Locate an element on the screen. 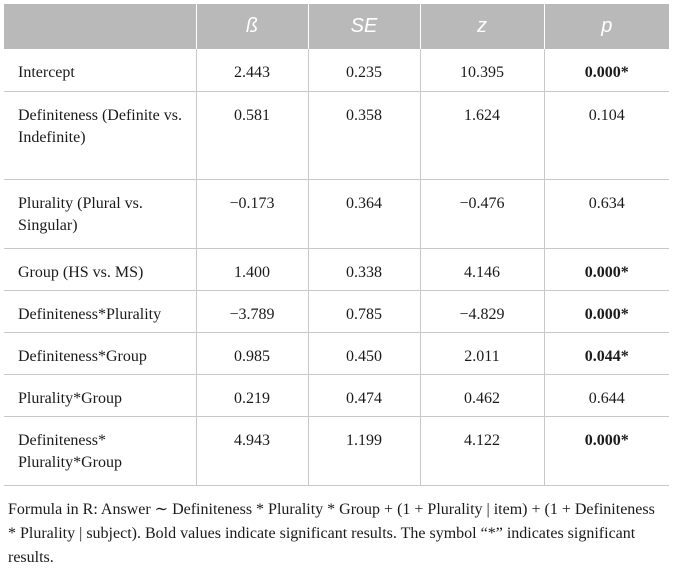 This screenshot has width=673, height=574. z-cell: −0.476 is located at coordinates (481, 214).